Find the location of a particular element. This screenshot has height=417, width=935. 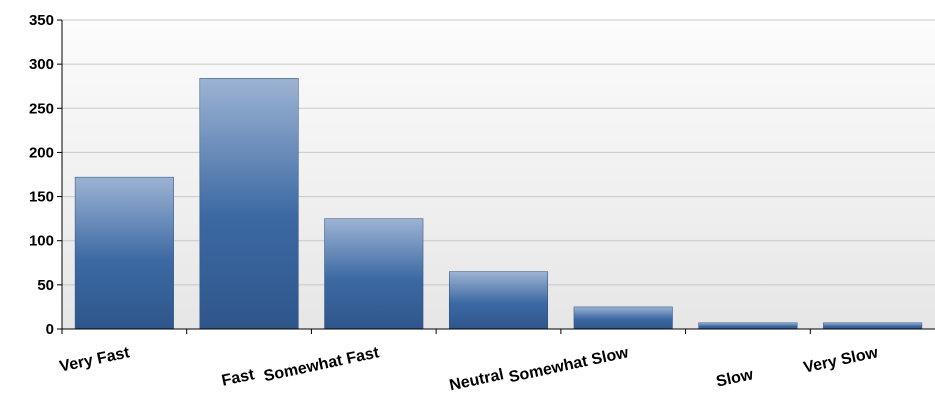

x-category-label: Somewhat Slow is located at coordinates (568, 365).